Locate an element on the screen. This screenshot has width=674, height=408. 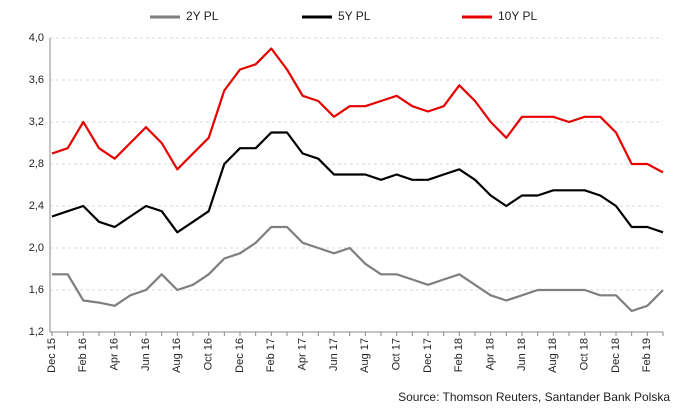
x-tick-label: Dec 15 is located at coordinates (52, 355).